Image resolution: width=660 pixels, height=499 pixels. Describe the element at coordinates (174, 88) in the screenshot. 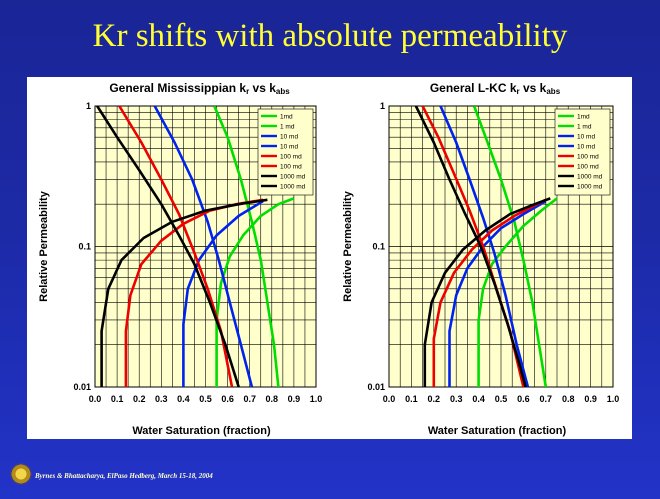

I see `chart-title-part: General Mississippian` at that location.